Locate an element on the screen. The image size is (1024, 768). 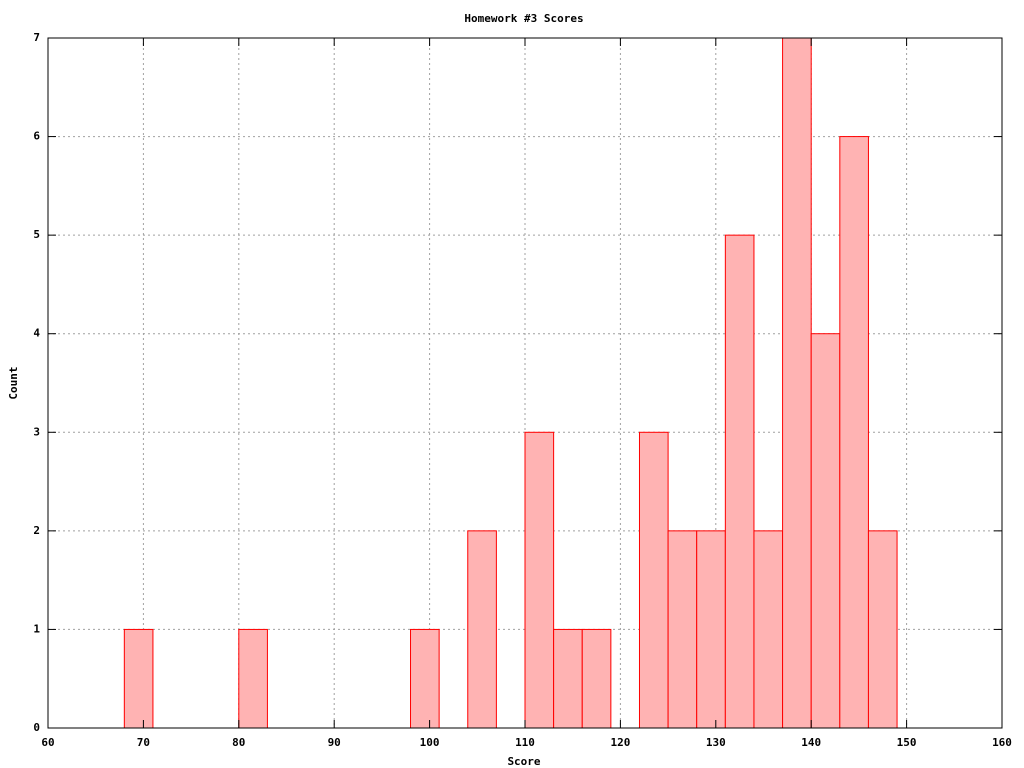
x-tick-label: 140 is located at coordinates (811, 742).